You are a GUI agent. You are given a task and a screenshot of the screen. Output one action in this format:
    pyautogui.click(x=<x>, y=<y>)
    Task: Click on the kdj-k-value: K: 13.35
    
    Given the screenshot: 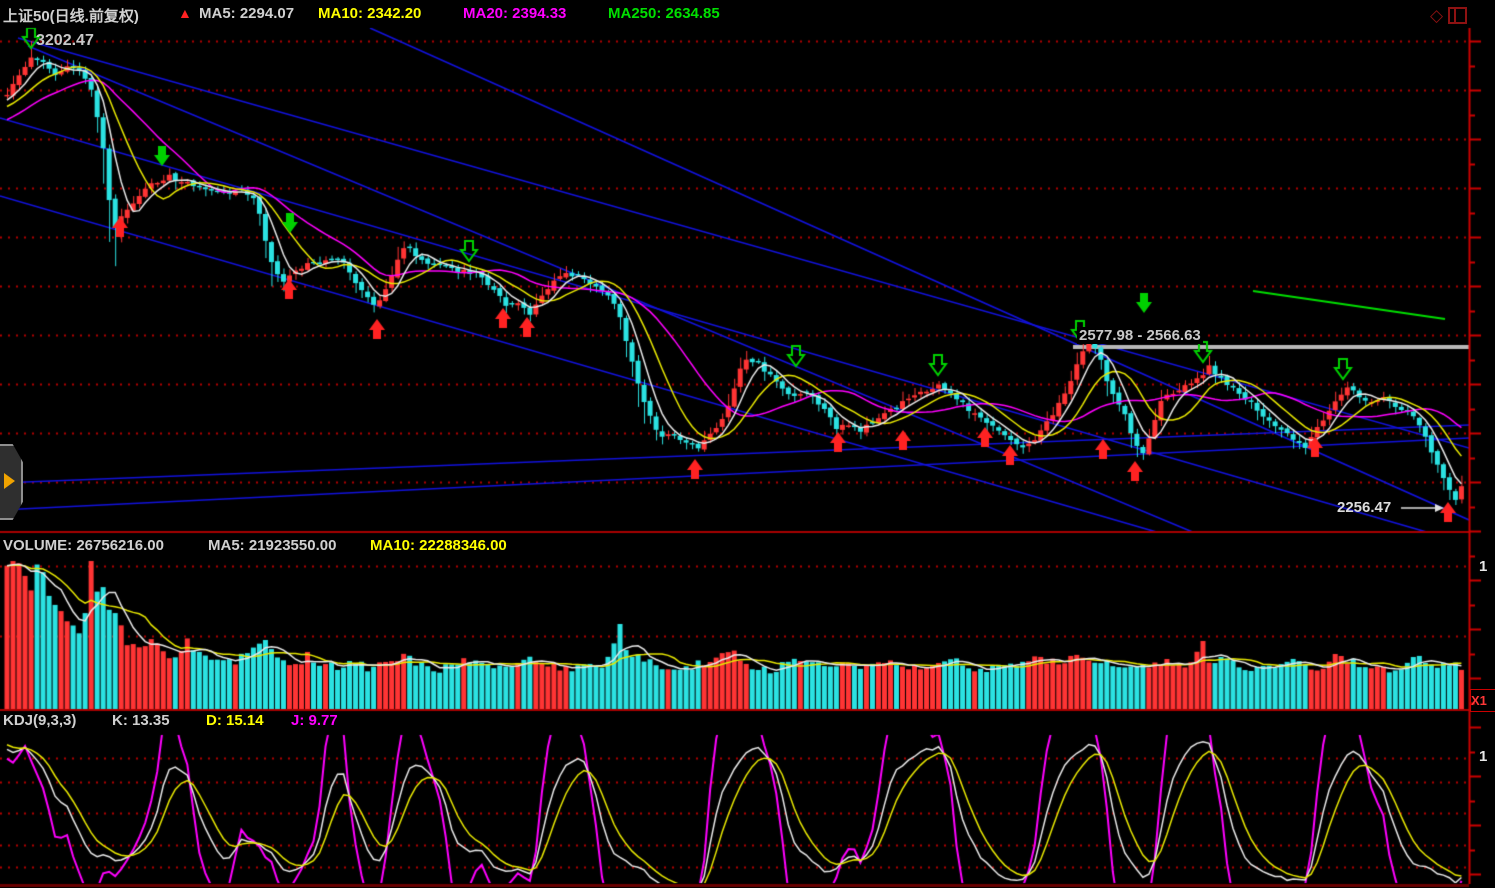 What is the action you would take?
    pyautogui.click(x=141, y=720)
    